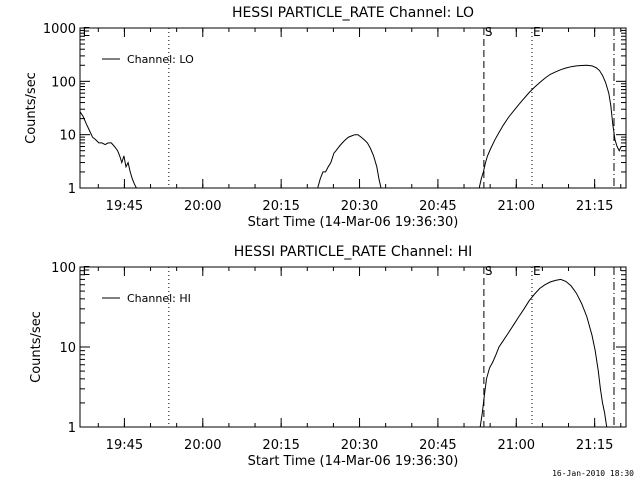 This screenshot has width=640, height=480. I want to click on y-axis-label-lo: Counts/sec, so click(31, 108).